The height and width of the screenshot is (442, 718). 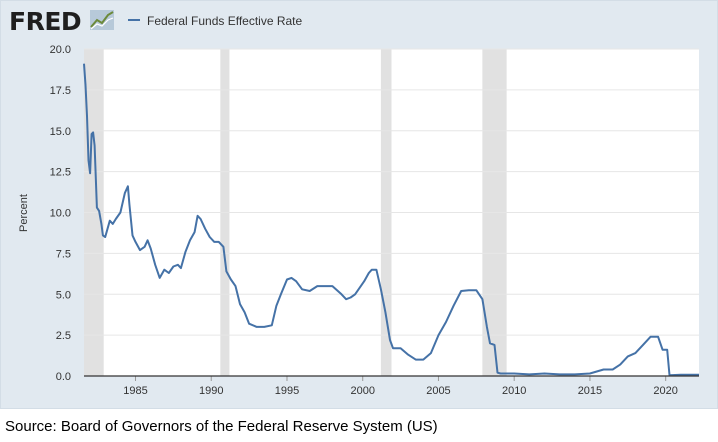 What do you see at coordinates (438, 391) in the screenshot?
I see `x-tick-label: 2005` at bounding box center [438, 391].